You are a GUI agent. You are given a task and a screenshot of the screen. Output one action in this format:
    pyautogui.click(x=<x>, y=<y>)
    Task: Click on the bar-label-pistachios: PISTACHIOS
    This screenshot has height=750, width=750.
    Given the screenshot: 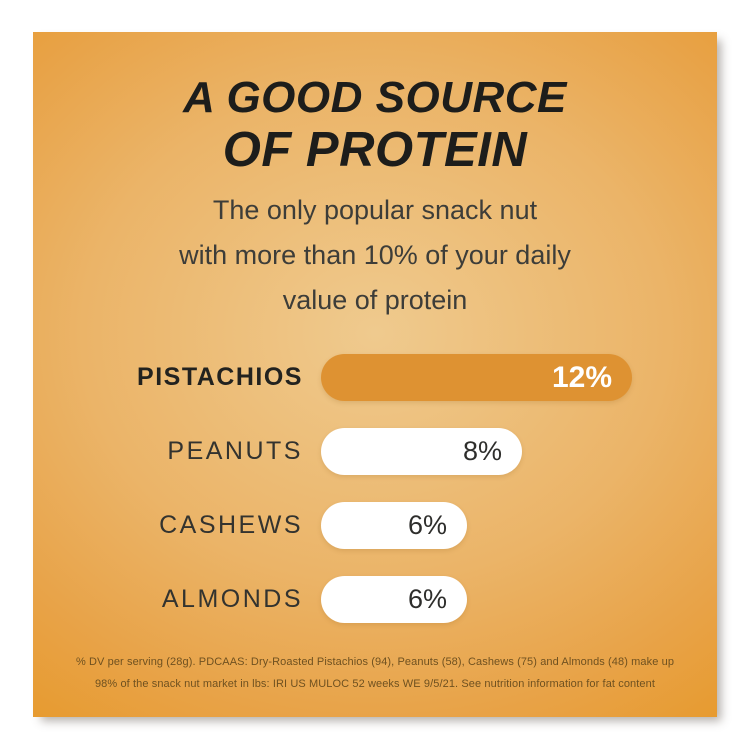 What is the action you would take?
    pyautogui.click(x=220, y=377)
    